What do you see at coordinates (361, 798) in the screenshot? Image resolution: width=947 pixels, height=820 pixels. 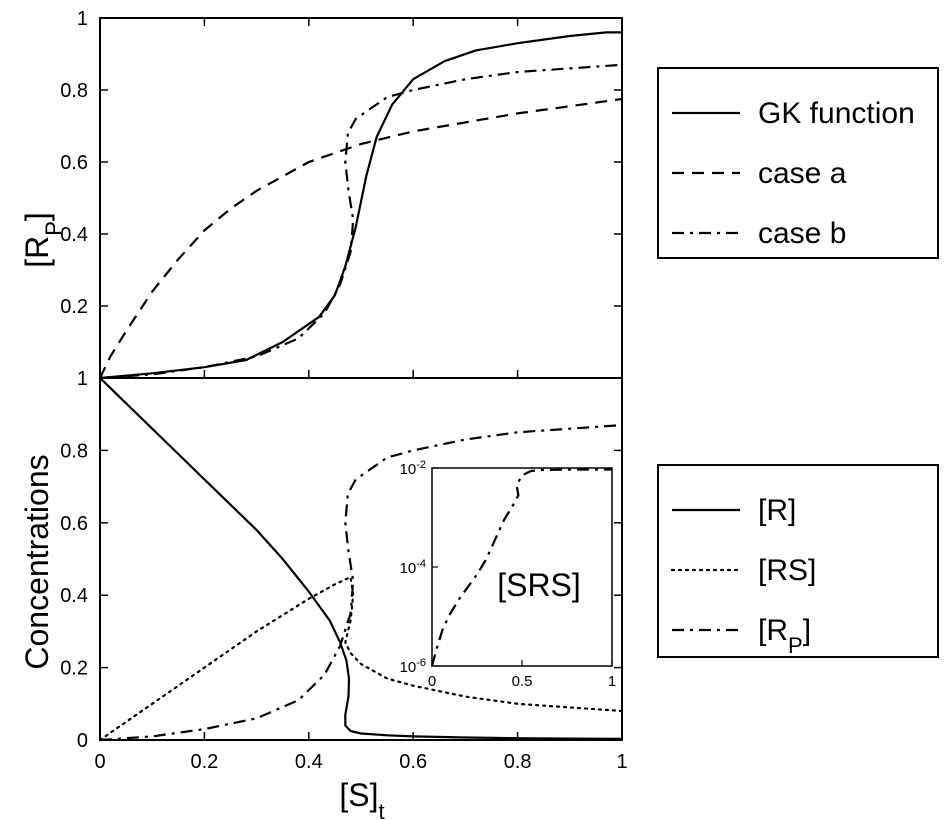 I see `x-axis-label: [S]t` at bounding box center [361, 798].